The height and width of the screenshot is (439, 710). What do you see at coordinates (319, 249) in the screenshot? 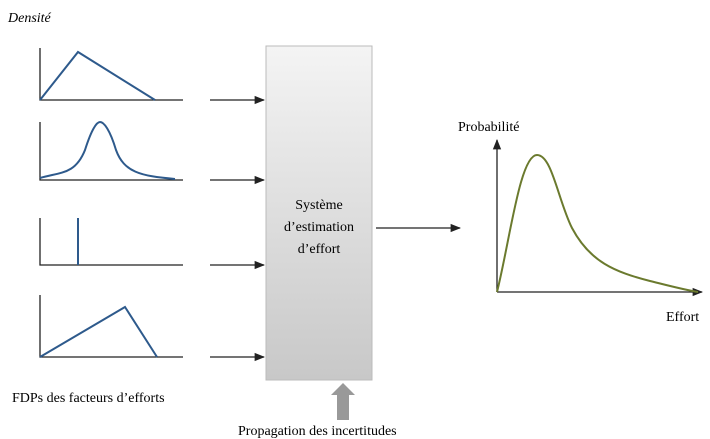
I see `system-line: d’effort` at bounding box center [319, 249].